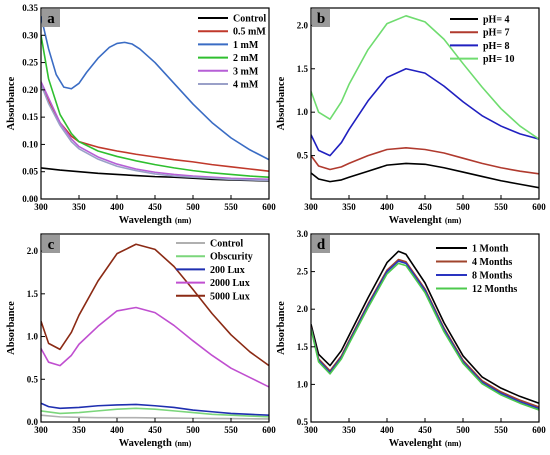 Image resolution: width=550 pixels, height=455 pixels. Describe the element at coordinates (30, 35) in the screenshot. I see `y-tick-label: 0.30` at that location.